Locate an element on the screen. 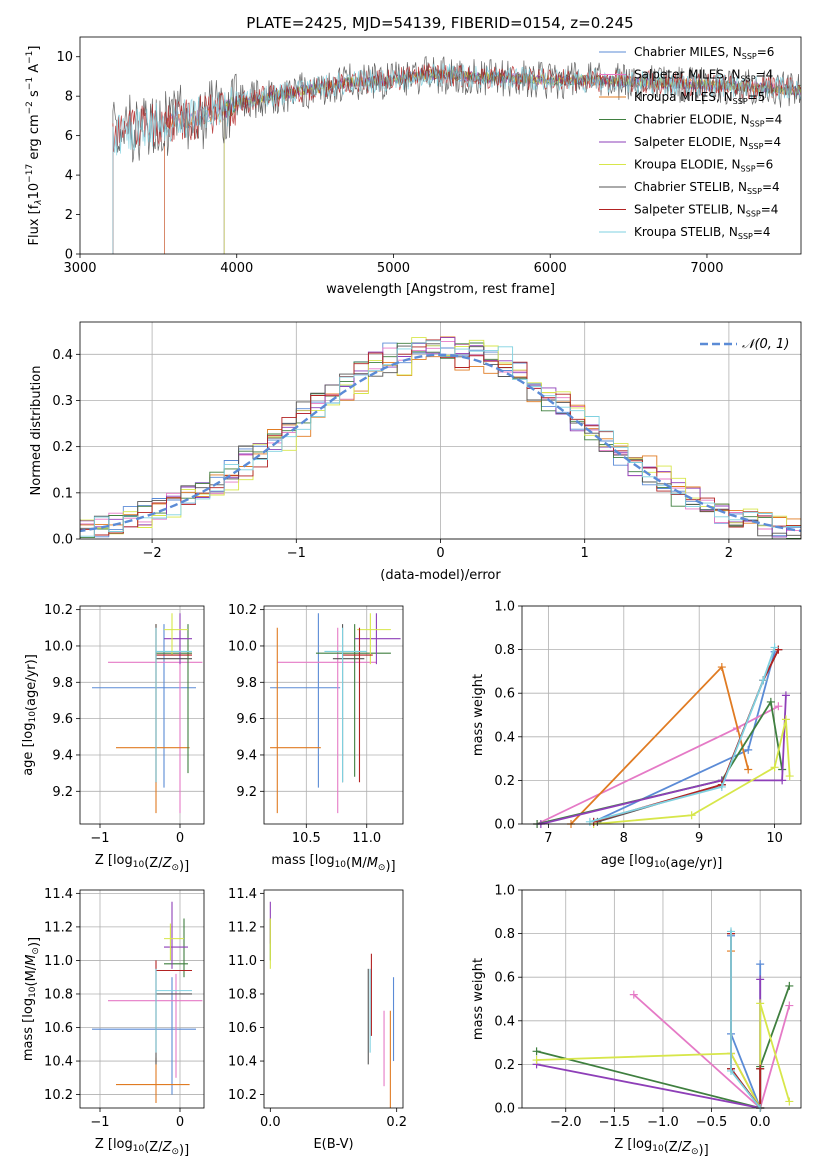 The width and height of the screenshot is (819, 1170). x-axis-label: E(B-V) is located at coordinates (333, 1144).